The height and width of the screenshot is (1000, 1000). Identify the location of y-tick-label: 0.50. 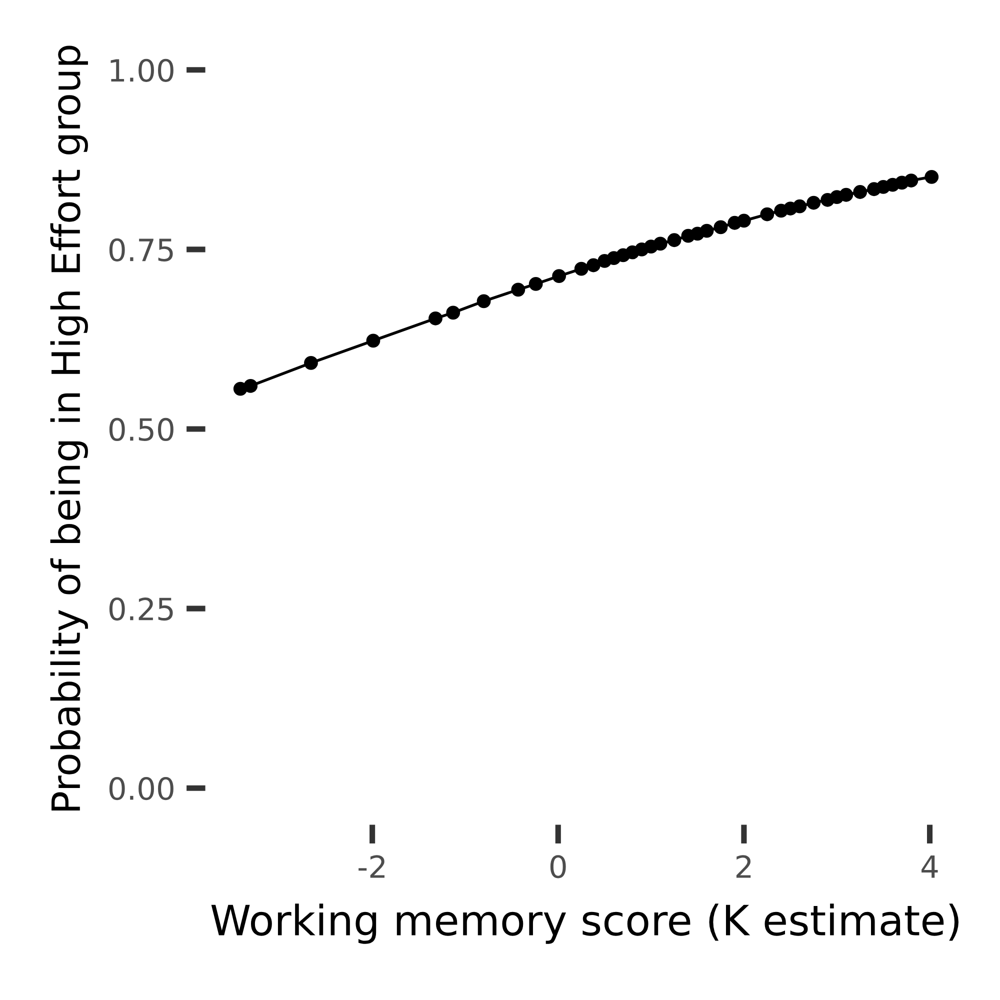
(141, 430).